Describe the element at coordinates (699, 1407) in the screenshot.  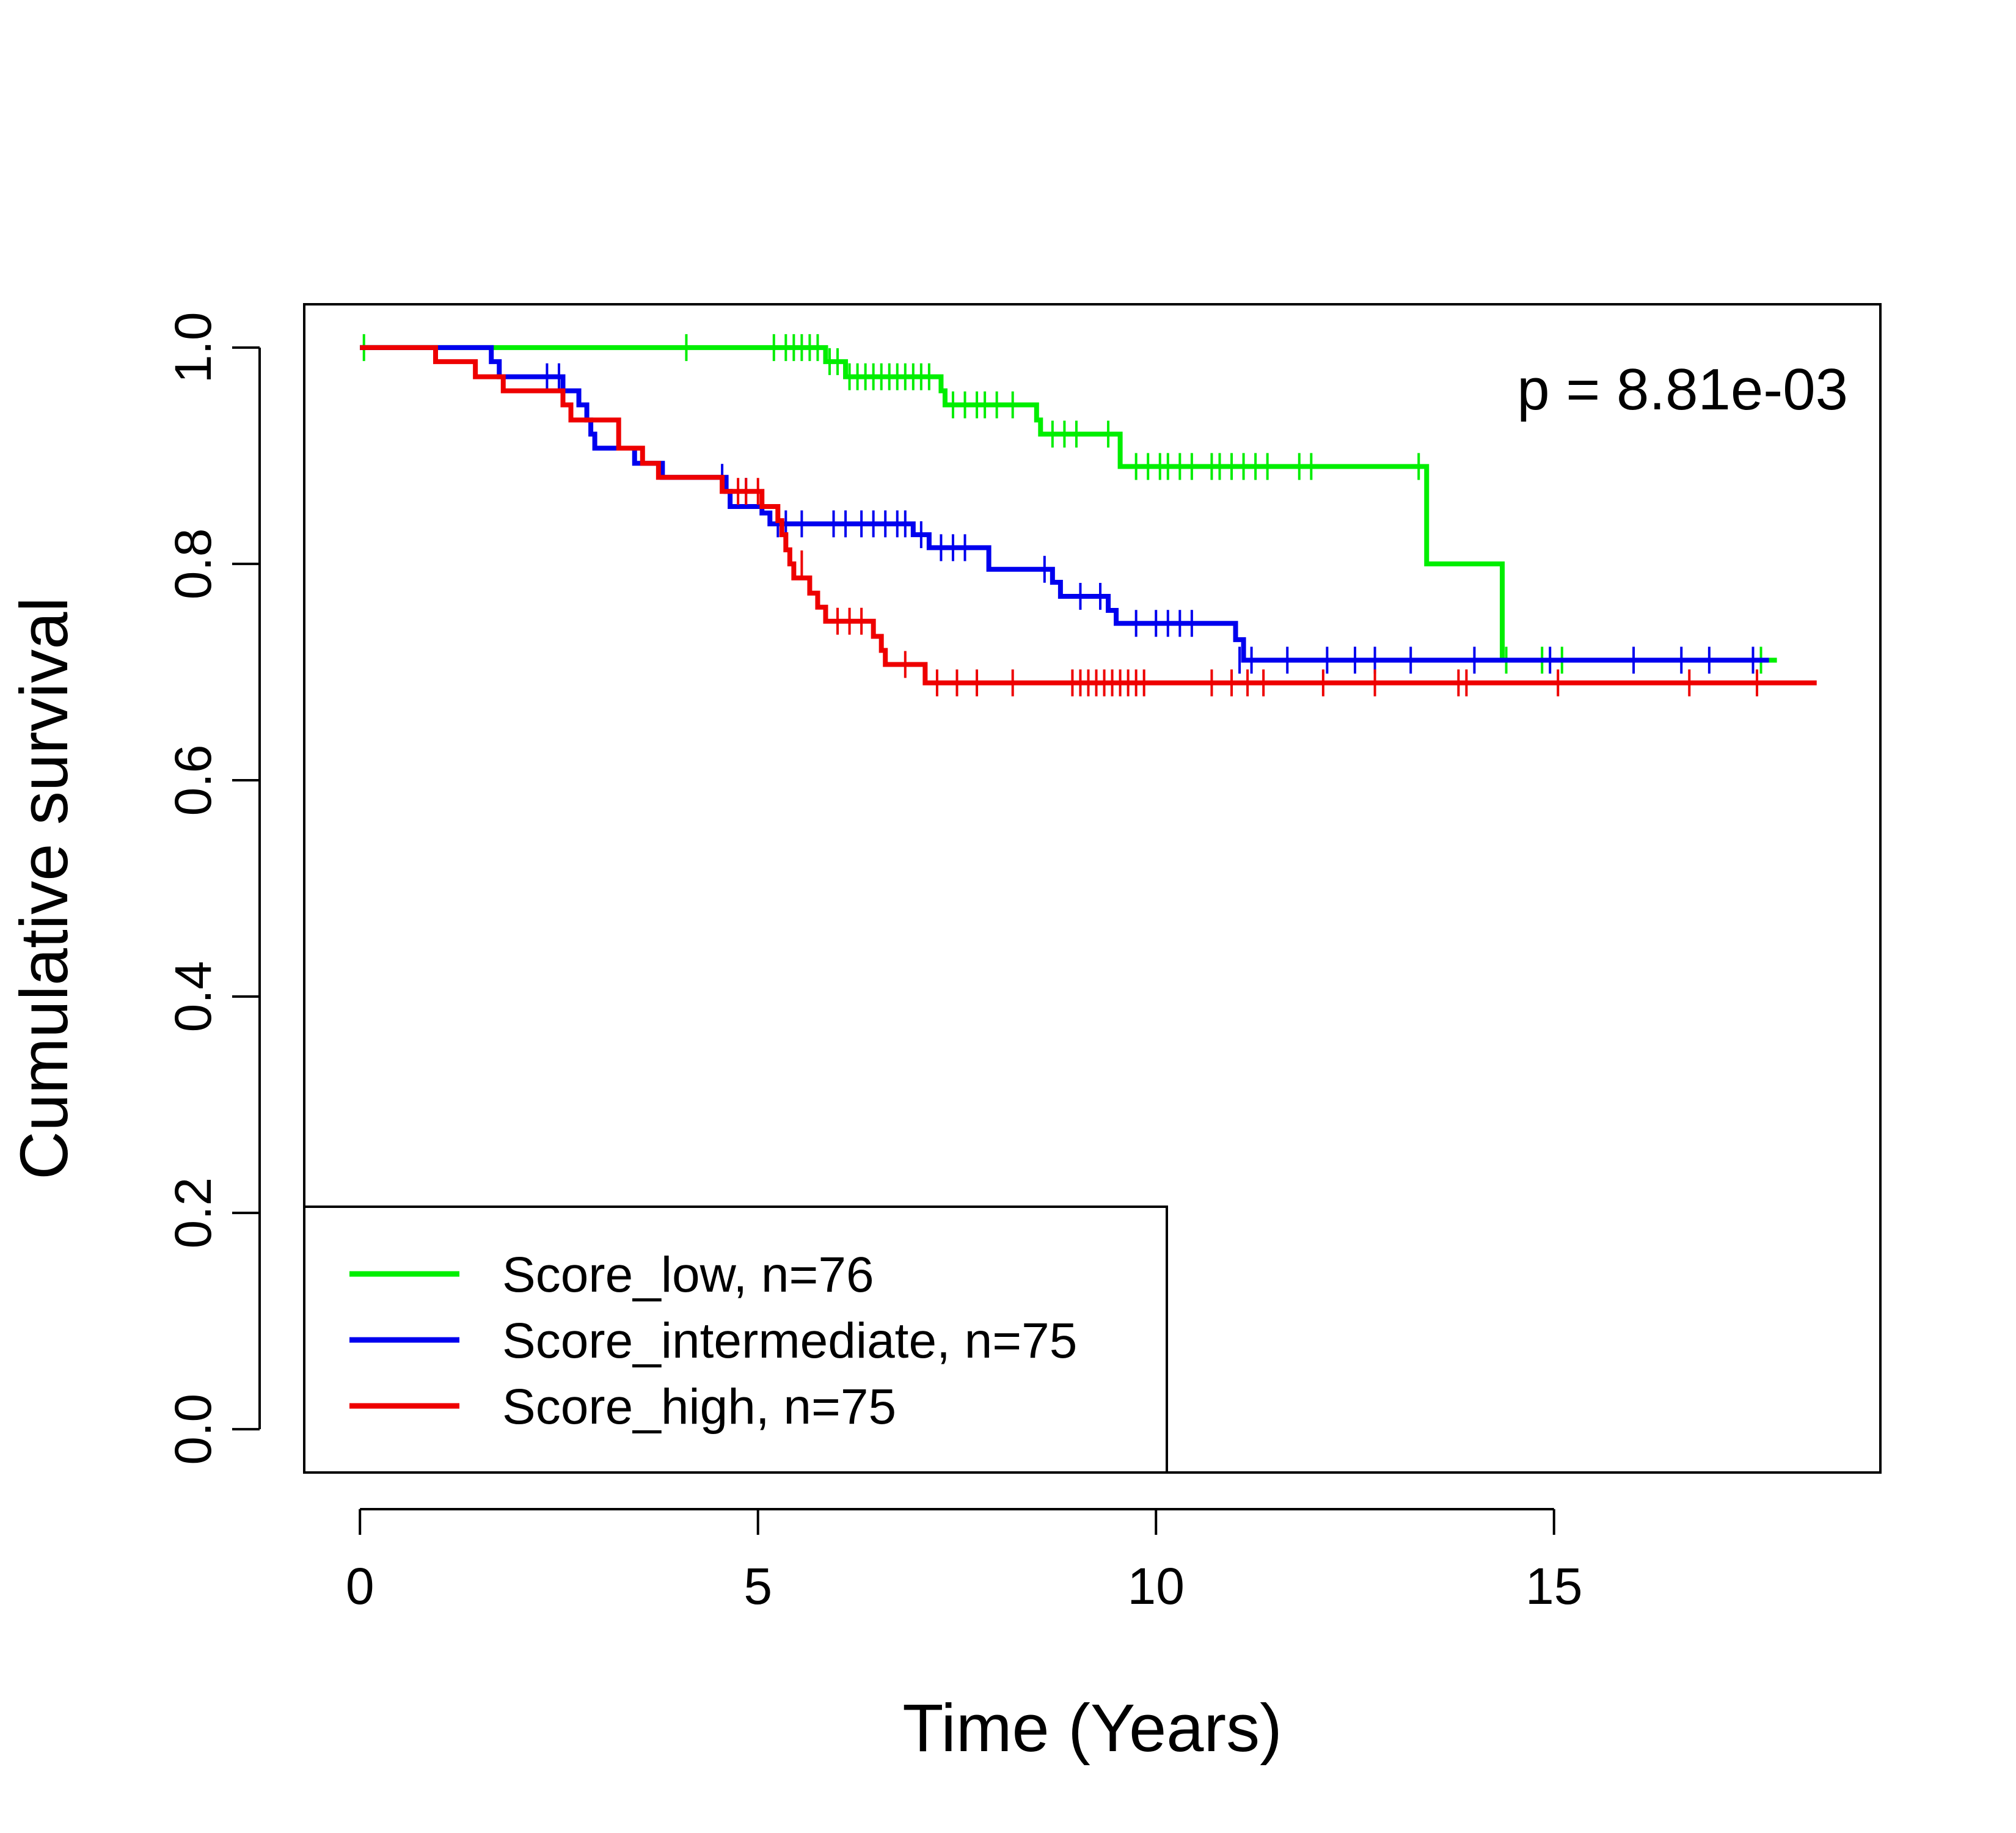
I see `legend-label: Score_high, n=75` at that location.